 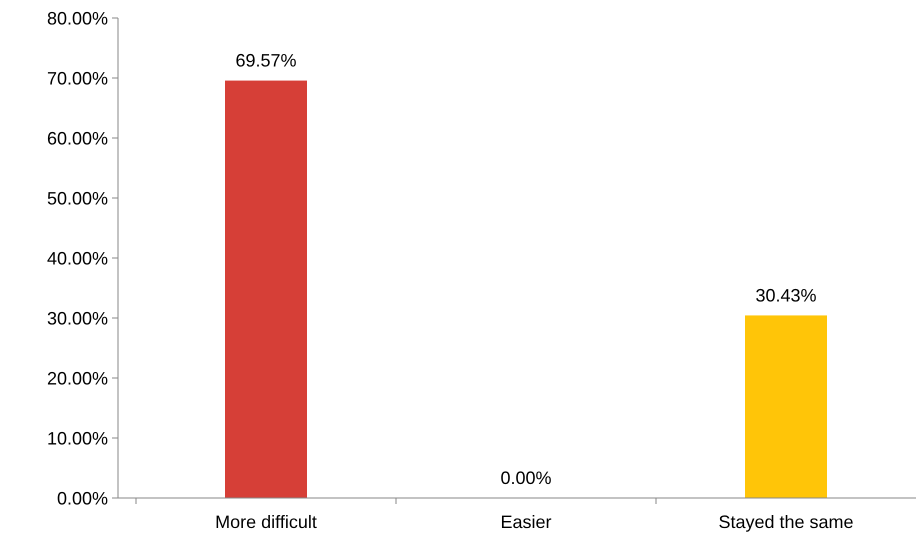 I want to click on data-label: 69.57%, so click(x=266, y=60).